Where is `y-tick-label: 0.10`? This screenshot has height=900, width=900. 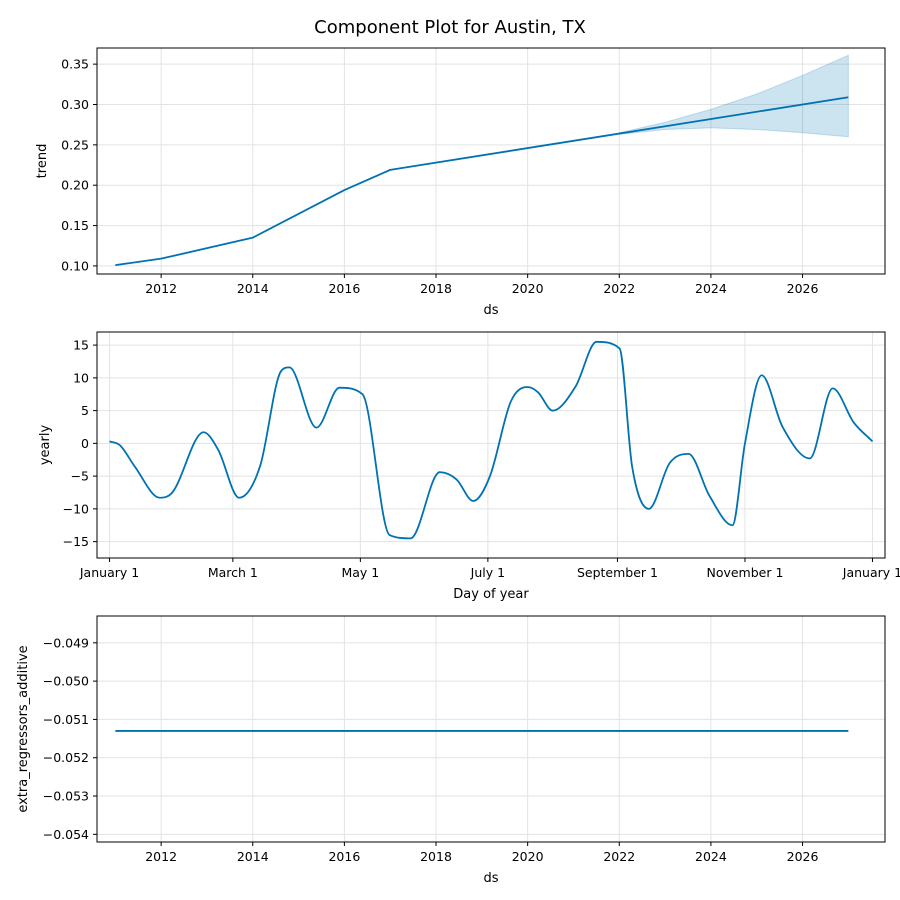
y-tick-label: 0.10 is located at coordinates (75, 265).